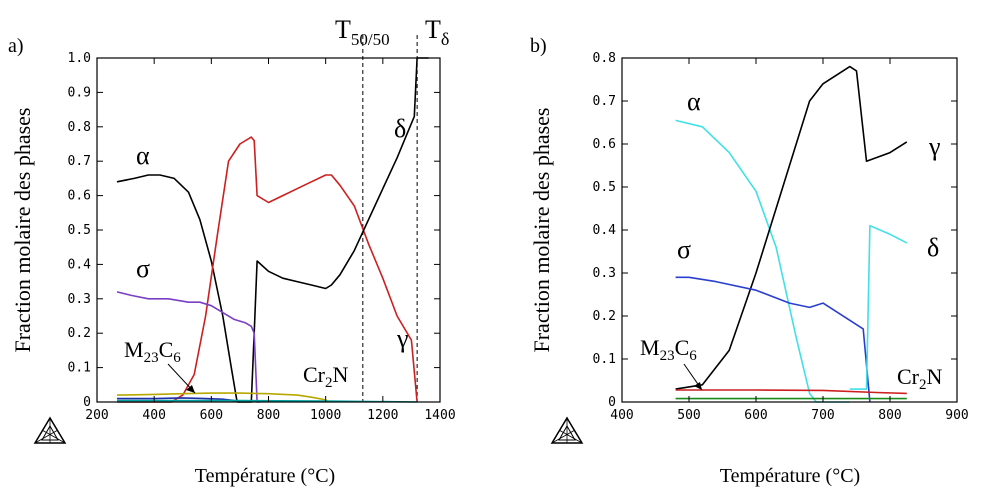  I want to click on x-tick-label: 1200, so click(382, 415).